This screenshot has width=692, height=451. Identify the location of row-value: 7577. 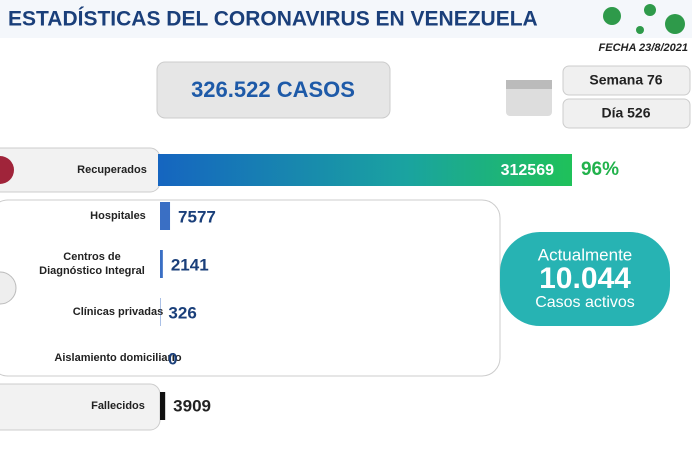
(197, 216).